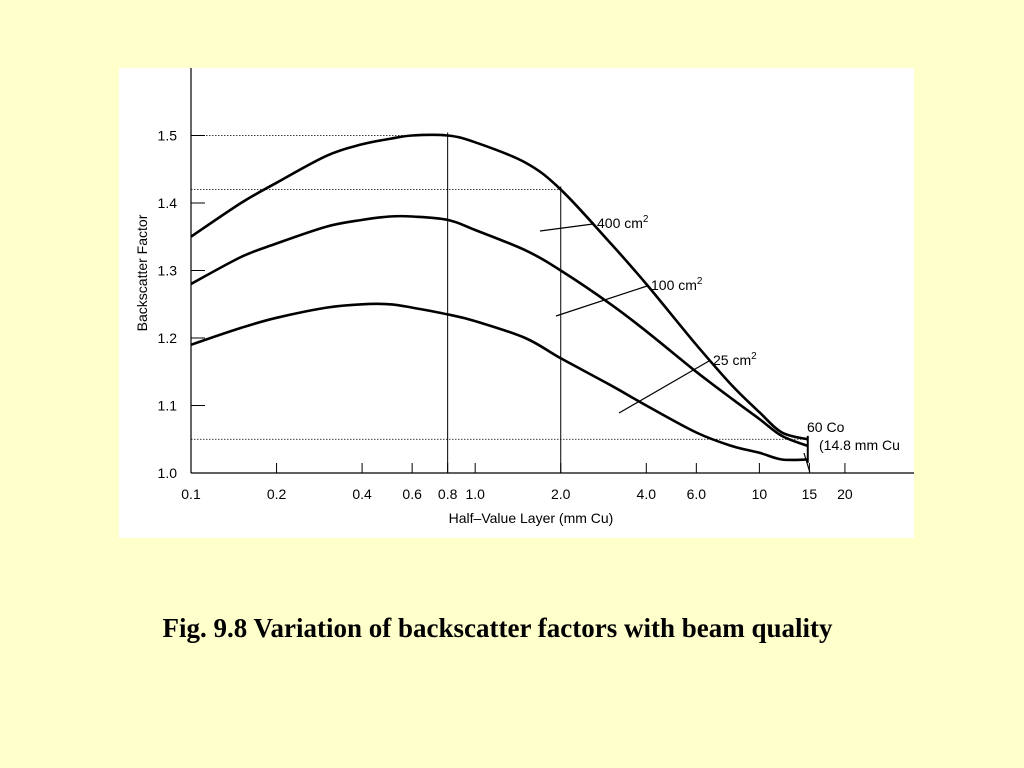  What do you see at coordinates (760, 494) in the screenshot?
I see `x-tick-label: 10` at bounding box center [760, 494].